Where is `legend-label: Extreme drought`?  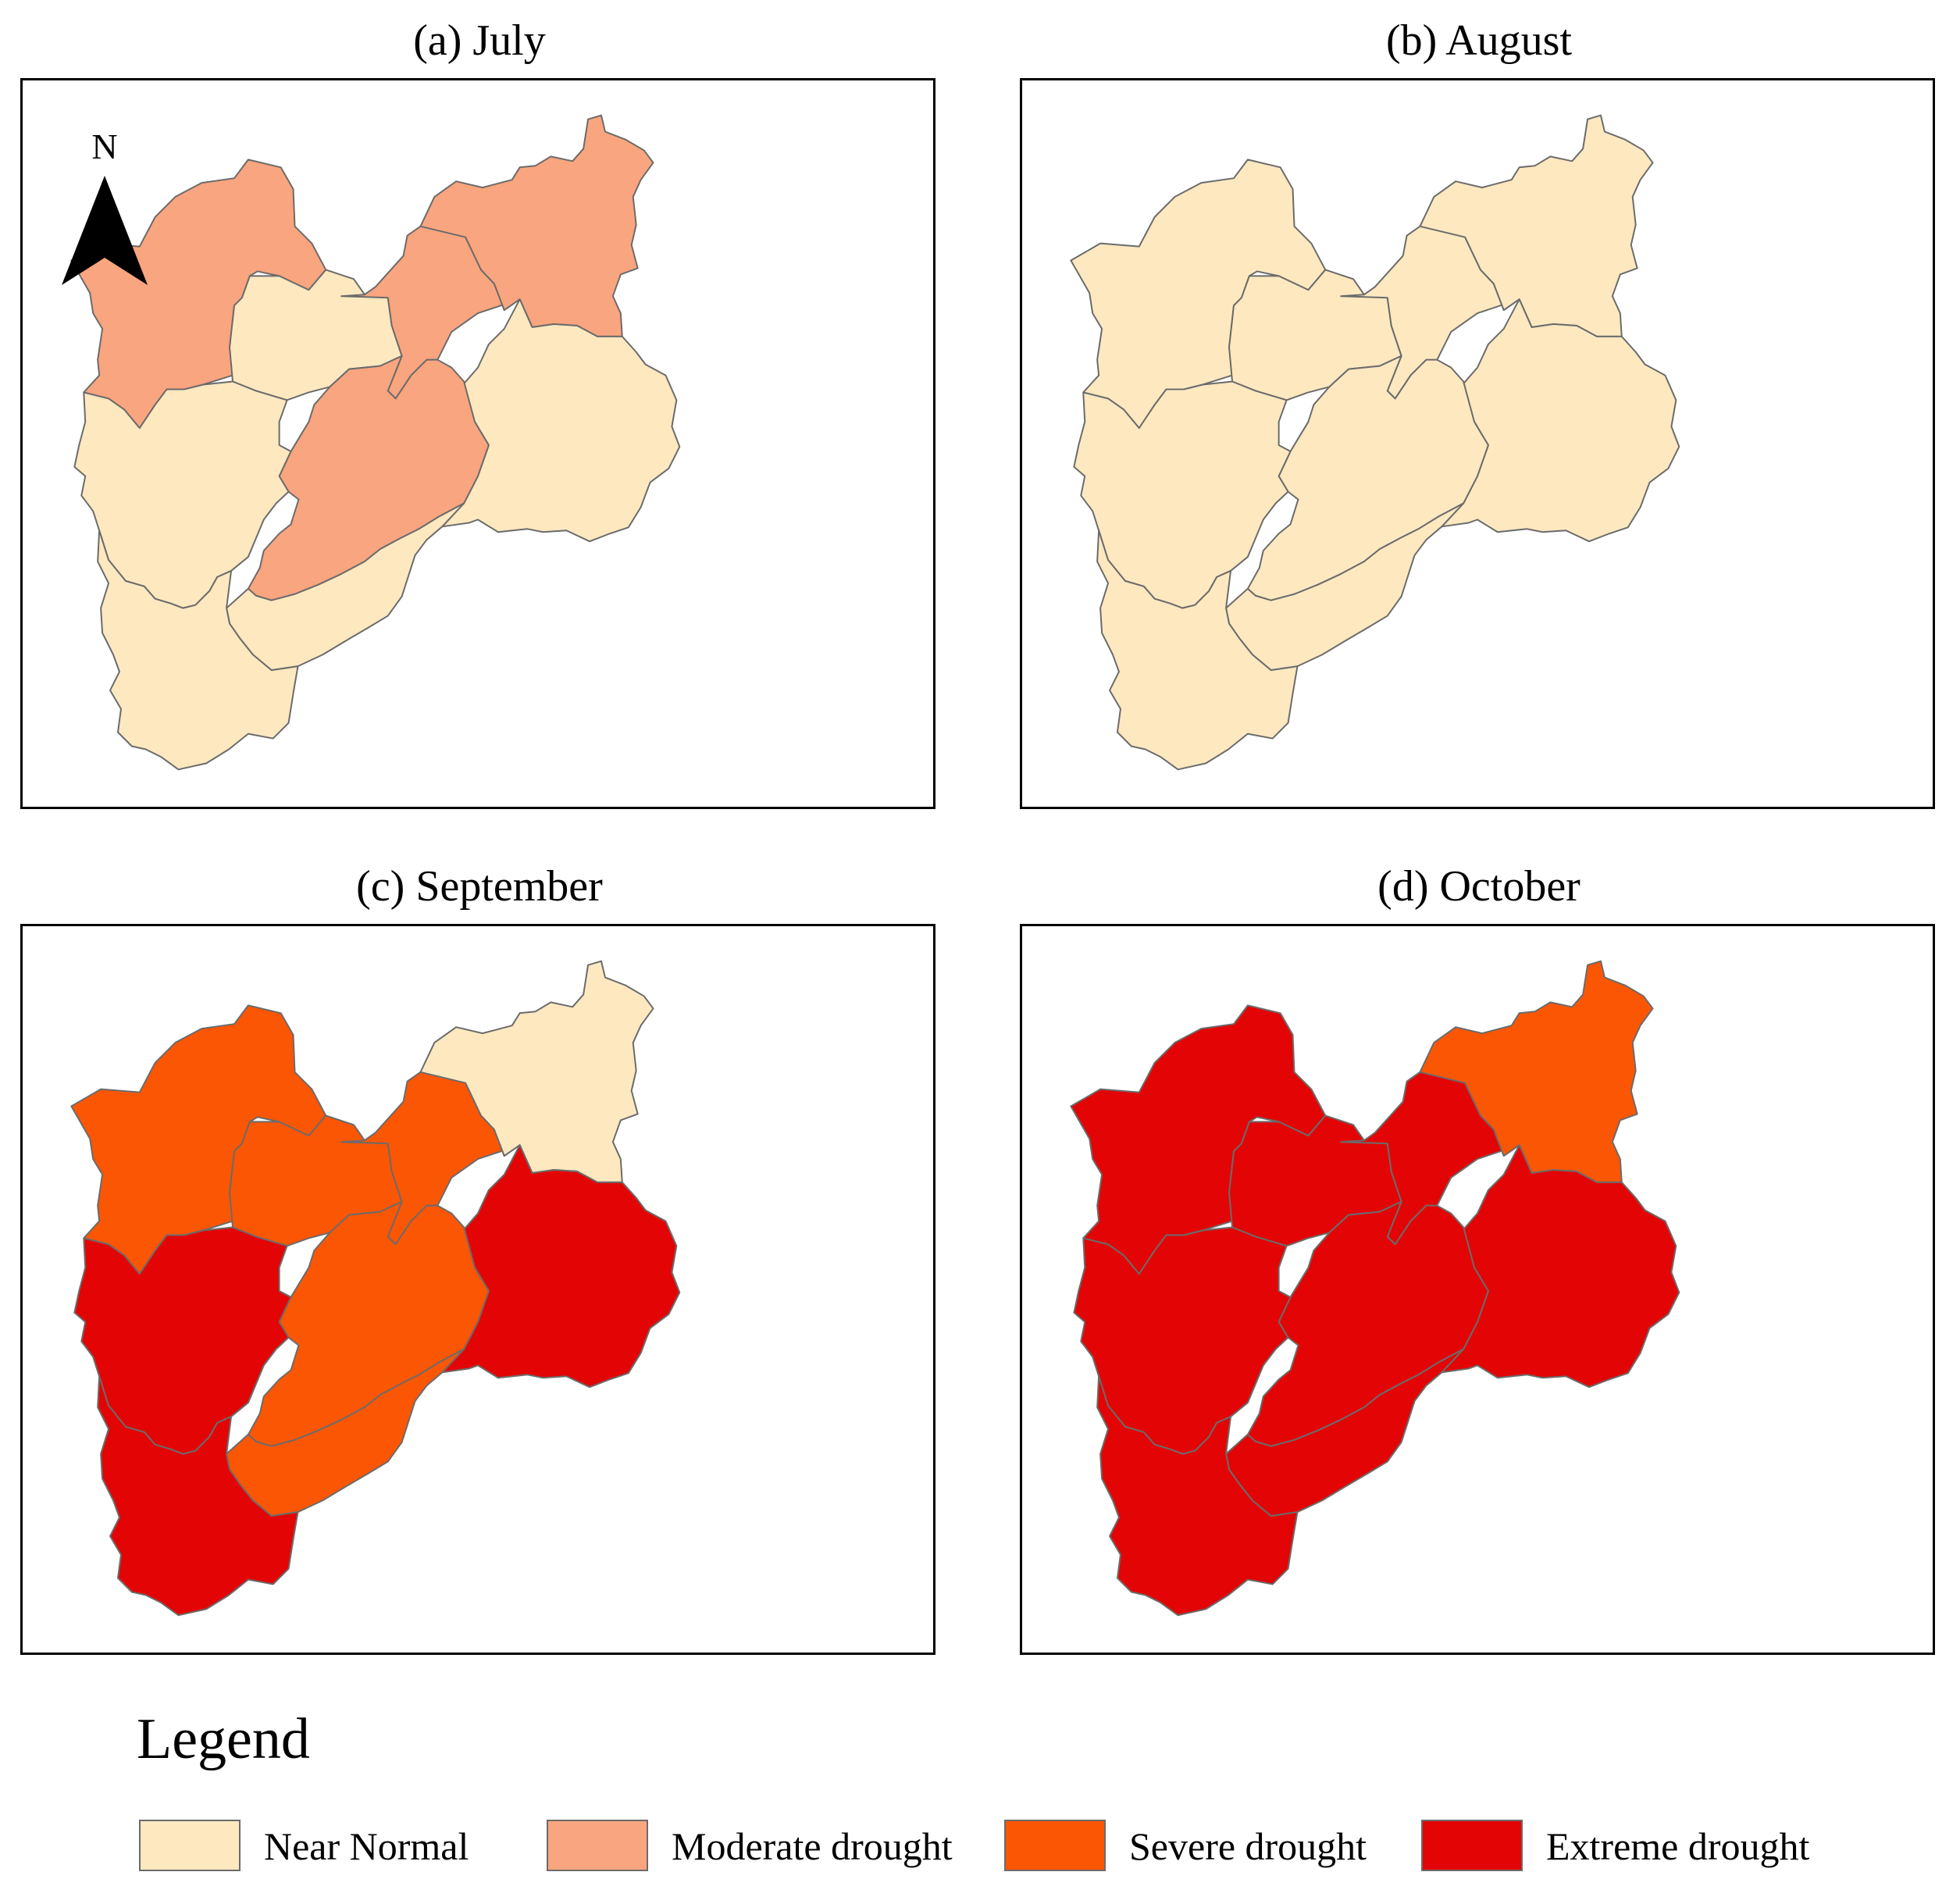 legend-label: Extreme drought is located at coordinates (1678, 1846).